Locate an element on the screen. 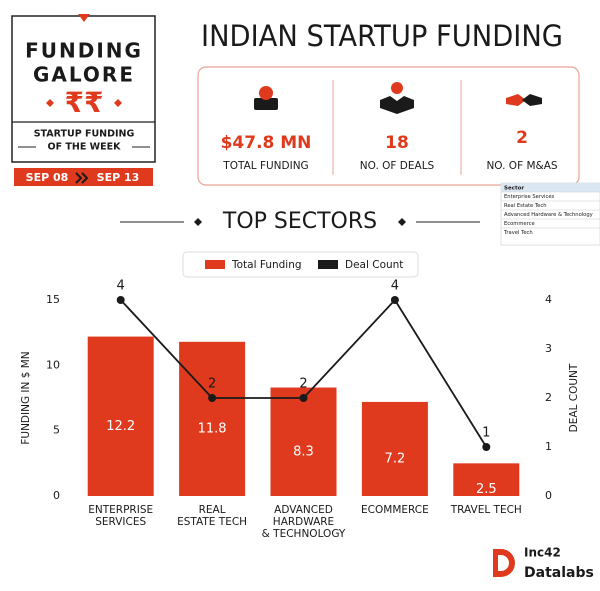 The height and width of the screenshot is (591, 600). y-axis-title: FUNDING IN $ MN is located at coordinates (26, 397).